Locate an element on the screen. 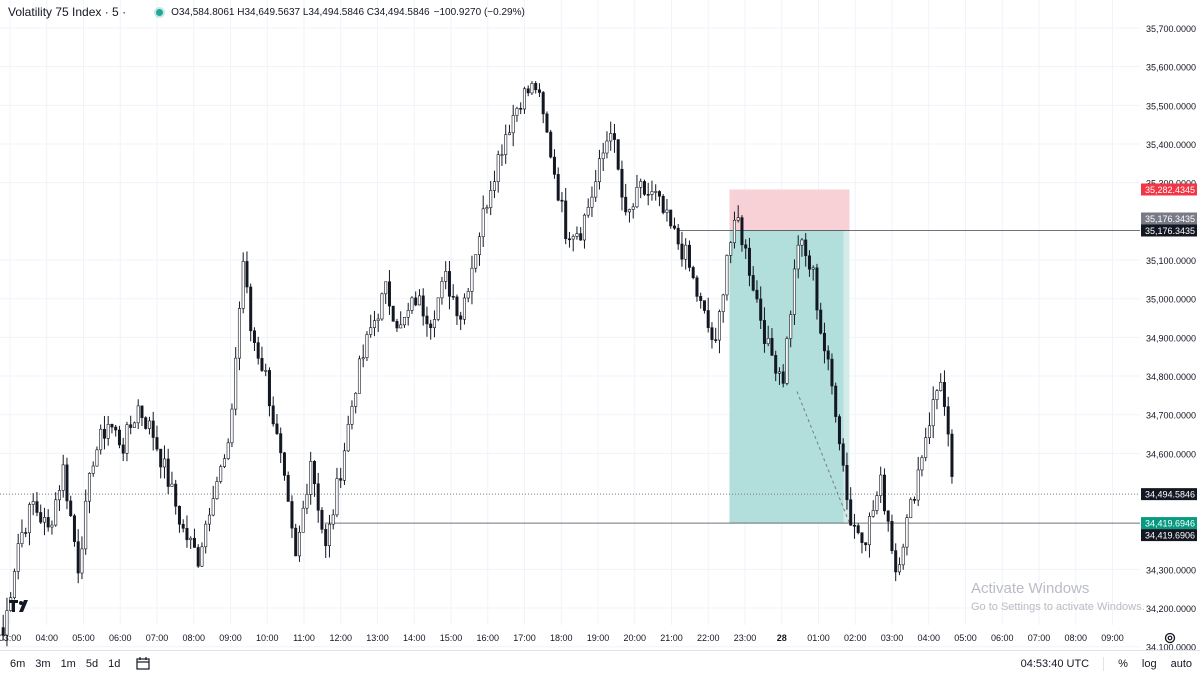 This screenshot has width=1200, height=676. time-tick-label: 05:00 is located at coordinates (83, 638).